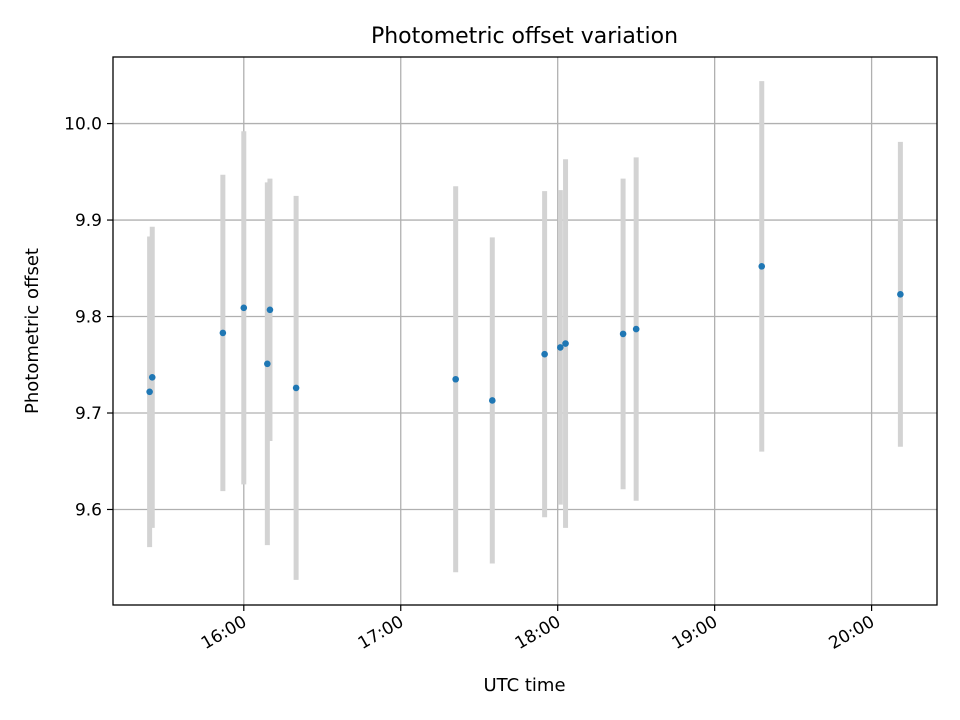 This screenshot has width=960, height=720. Describe the element at coordinates (524, 685) in the screenshot. I see `x-axis-label: UTC time` at that location.